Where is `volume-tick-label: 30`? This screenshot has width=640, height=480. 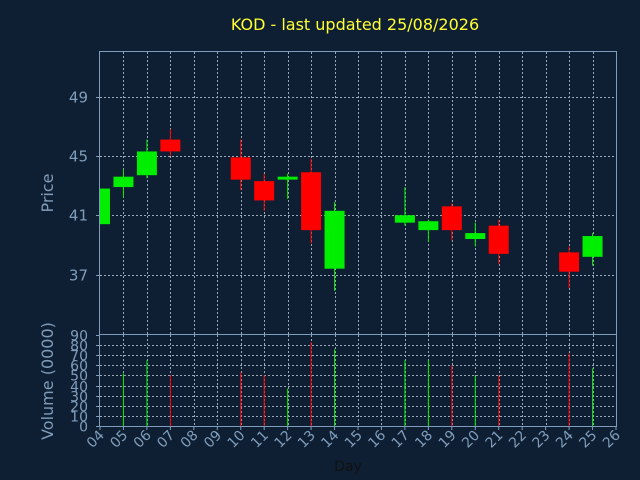
volume-tick-label: 30 is located at coordinates (79, 398).